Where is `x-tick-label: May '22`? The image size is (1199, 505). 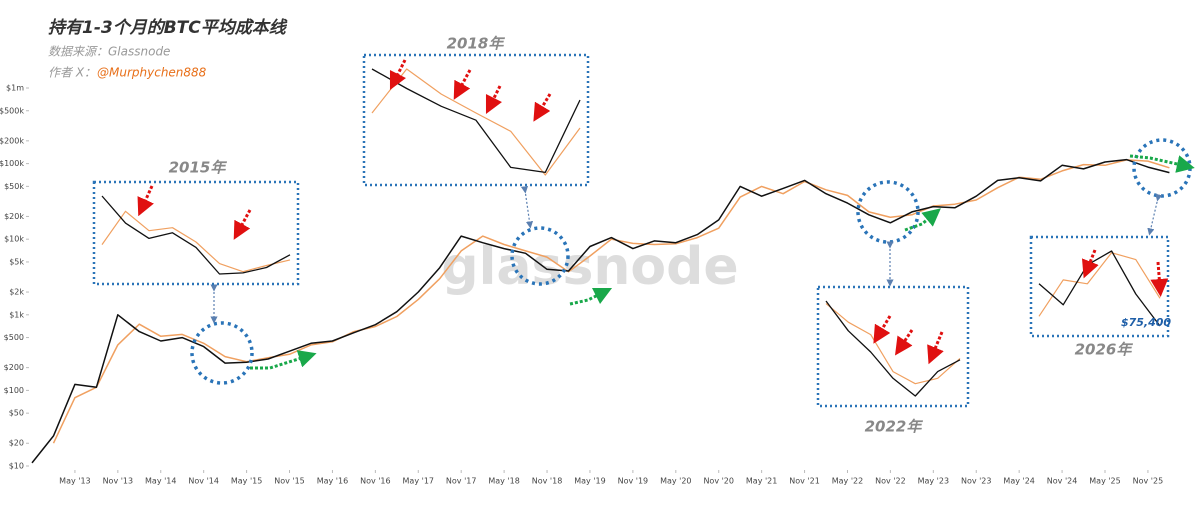
x-tick-label: May '22 is located at coordinates (847, 481).